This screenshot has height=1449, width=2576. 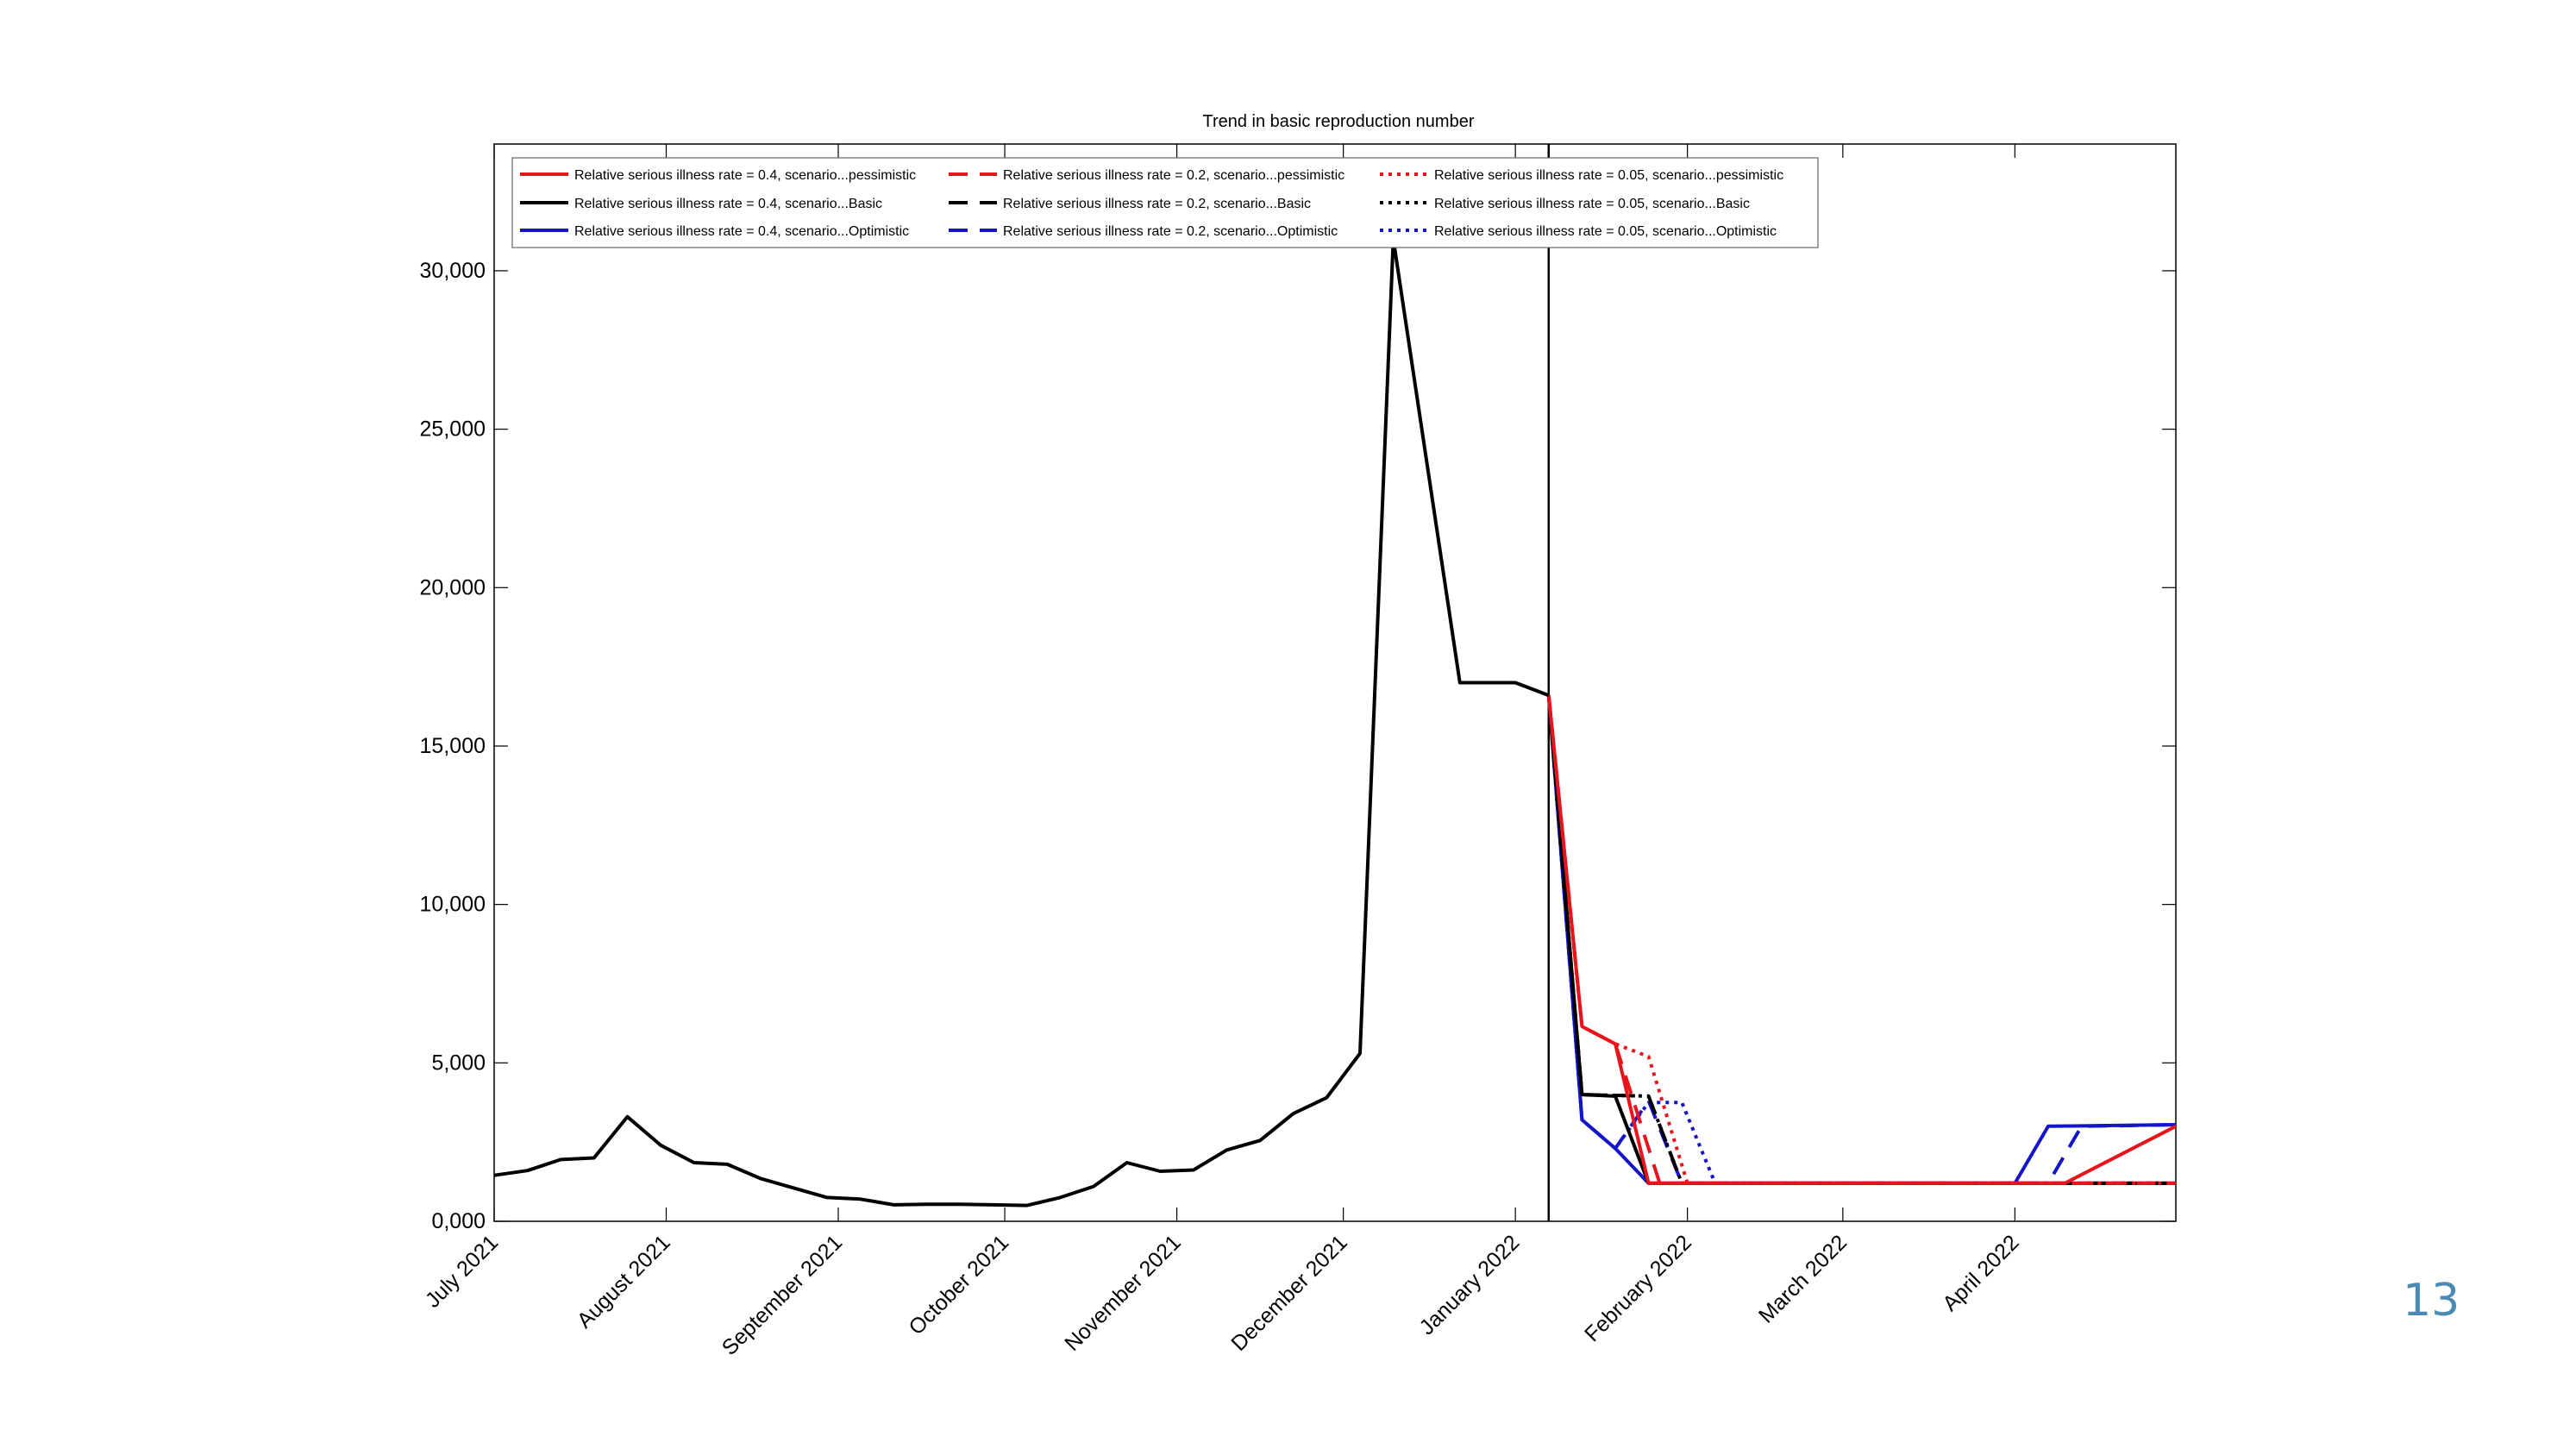 I want to click on x-tick-label: November 2021, so click(x=1123, y=1293).